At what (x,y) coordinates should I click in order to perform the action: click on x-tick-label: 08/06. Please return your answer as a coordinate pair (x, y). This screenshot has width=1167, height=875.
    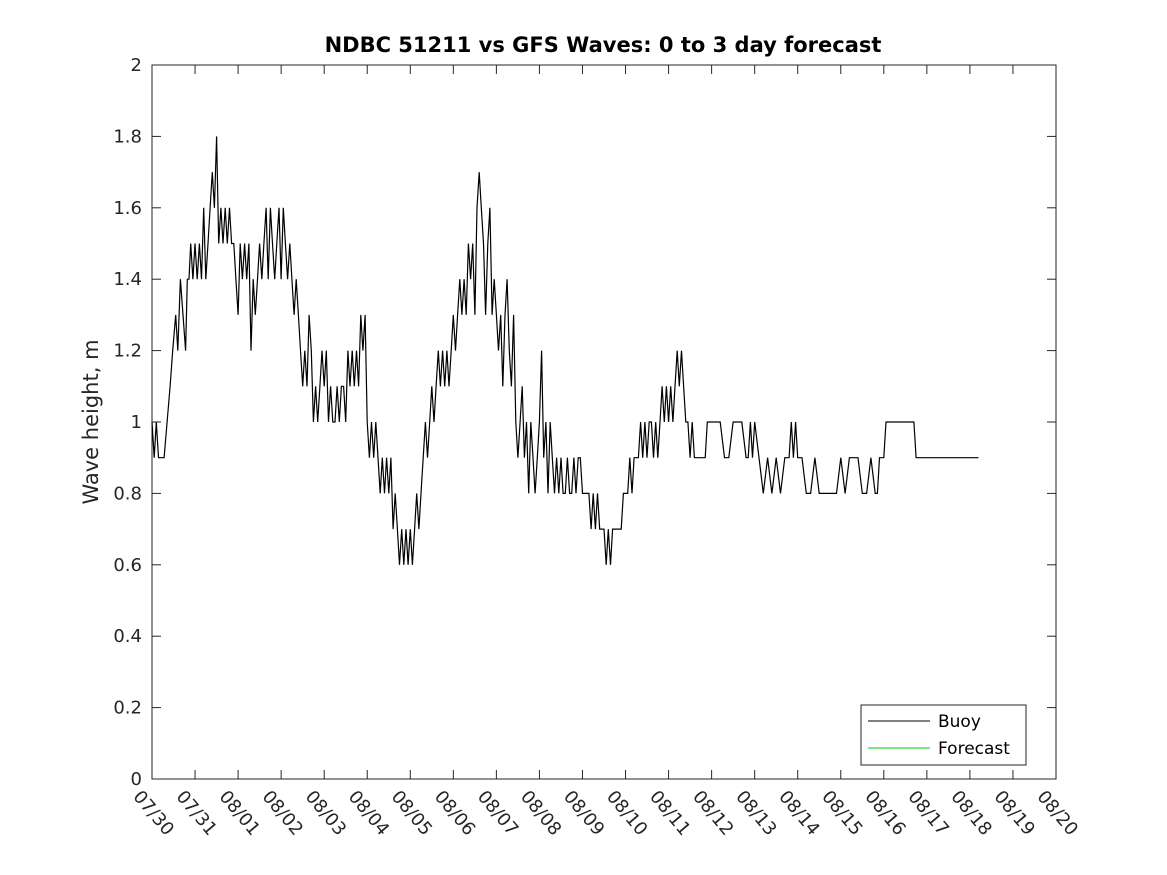
    Looking at the image, I should click on (454, 813).